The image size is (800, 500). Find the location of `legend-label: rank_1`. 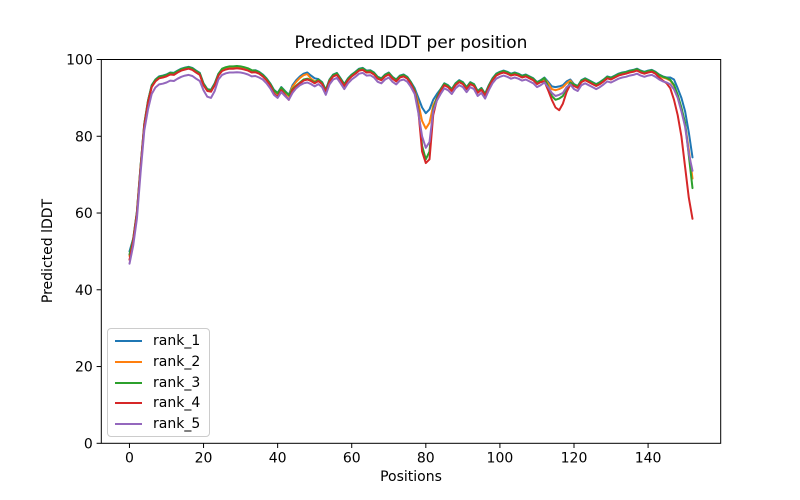

legend-label: rank_1 is located at coordinates (177, 340).